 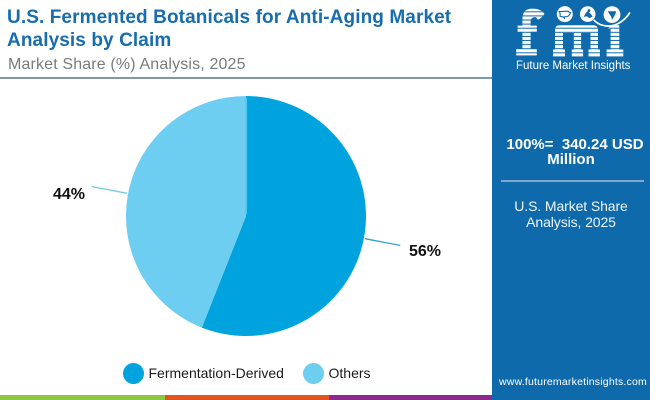 What do you see at coordinates (573, 66) in the screenshot?
I see `svg-text: Future Market Insights` at bounding box center [573, 66].